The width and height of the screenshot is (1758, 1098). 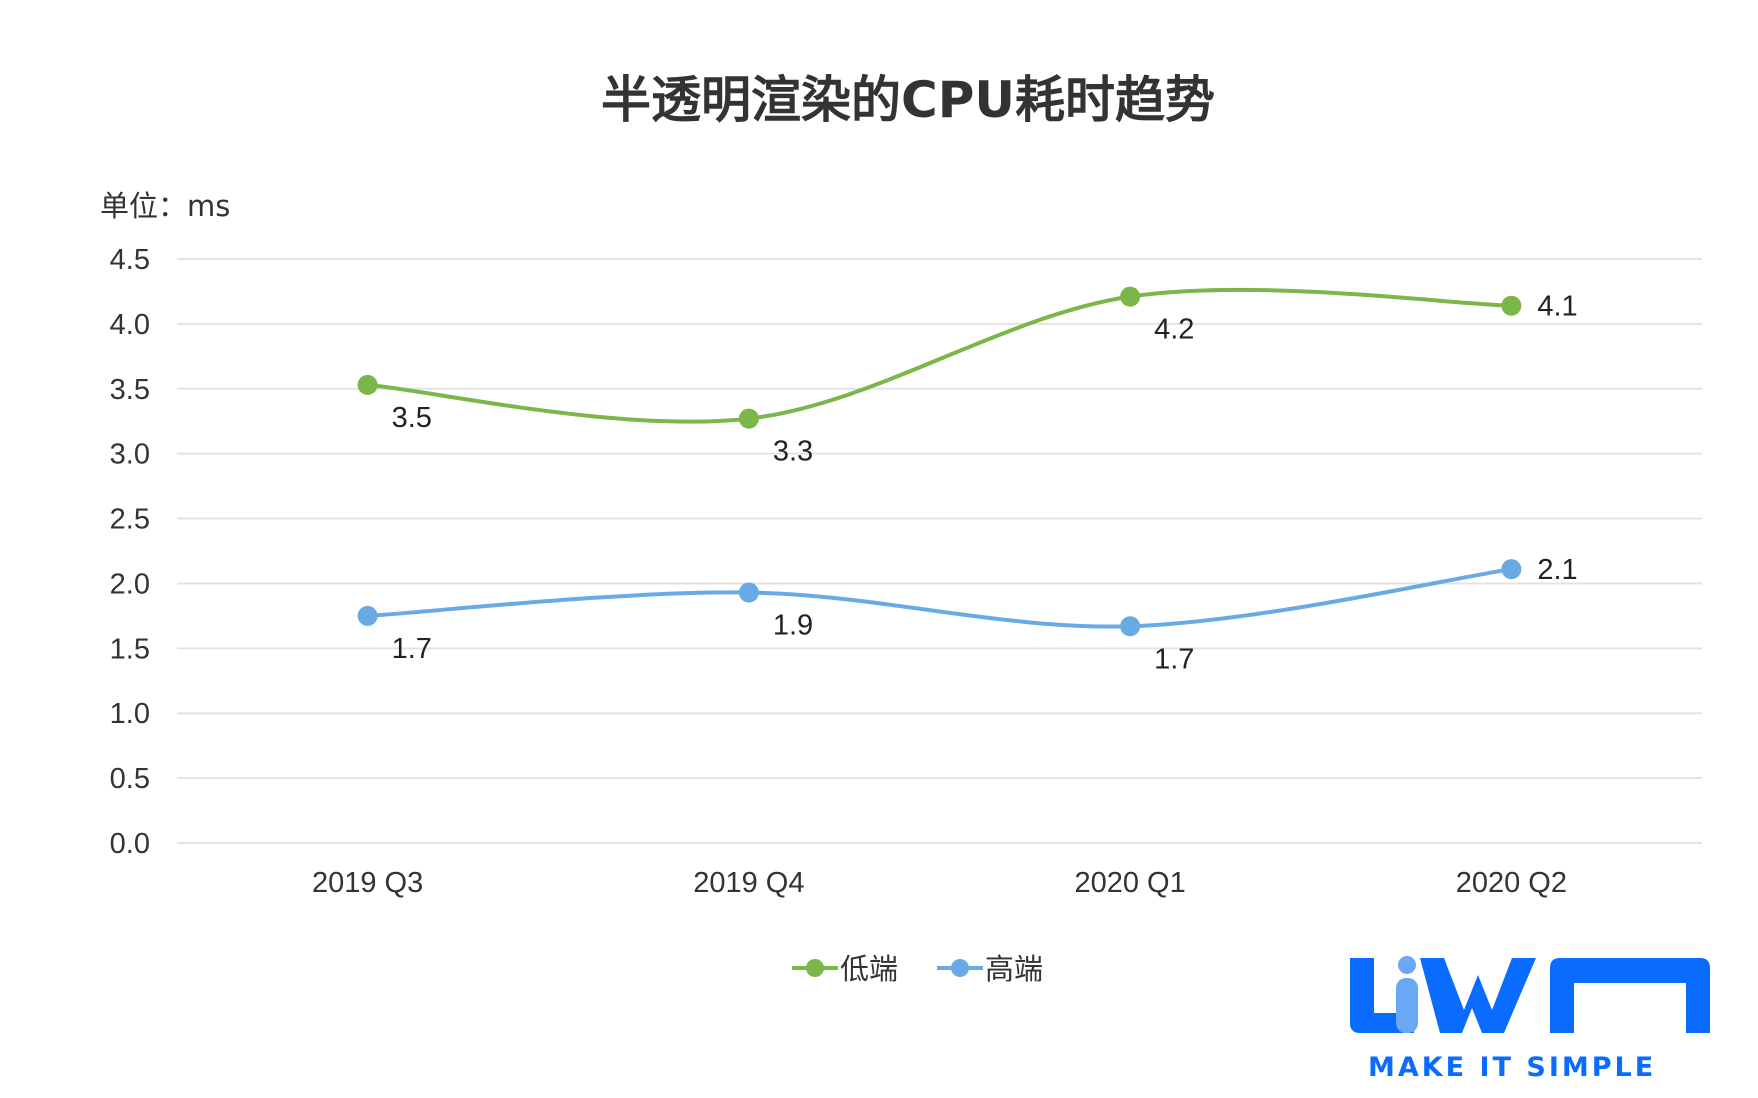 I want to click on y-tick-label: 0.5, so click(x=130, y=779).